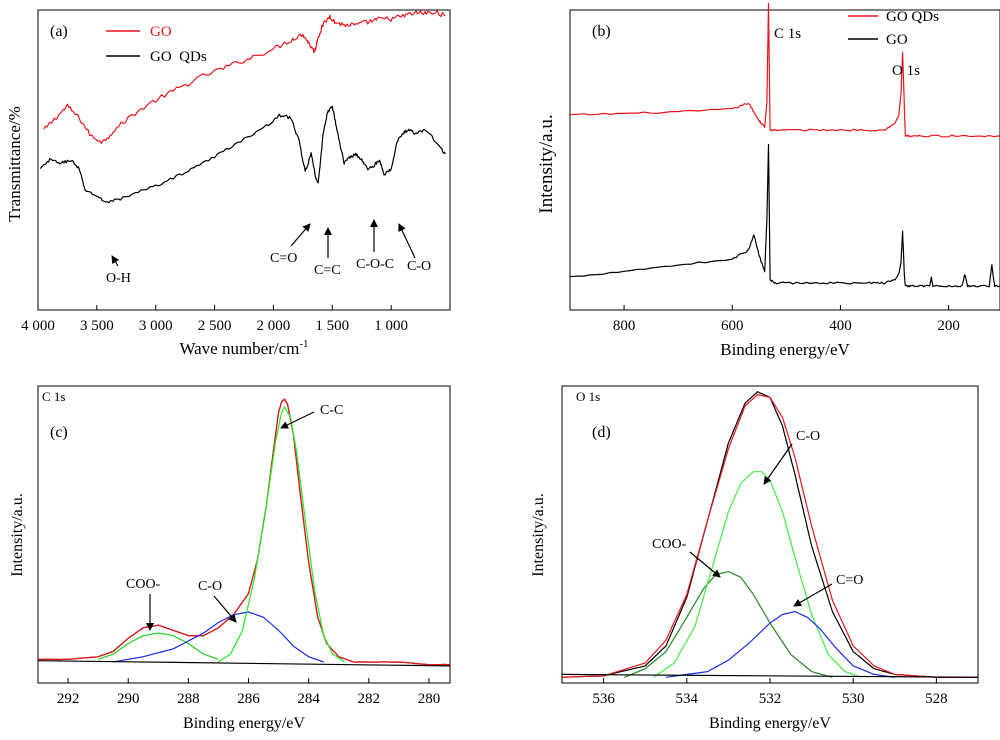 The image size is (1000, 740). I want to click on panel-d-corner-label: O 1s, so click(588, 396).